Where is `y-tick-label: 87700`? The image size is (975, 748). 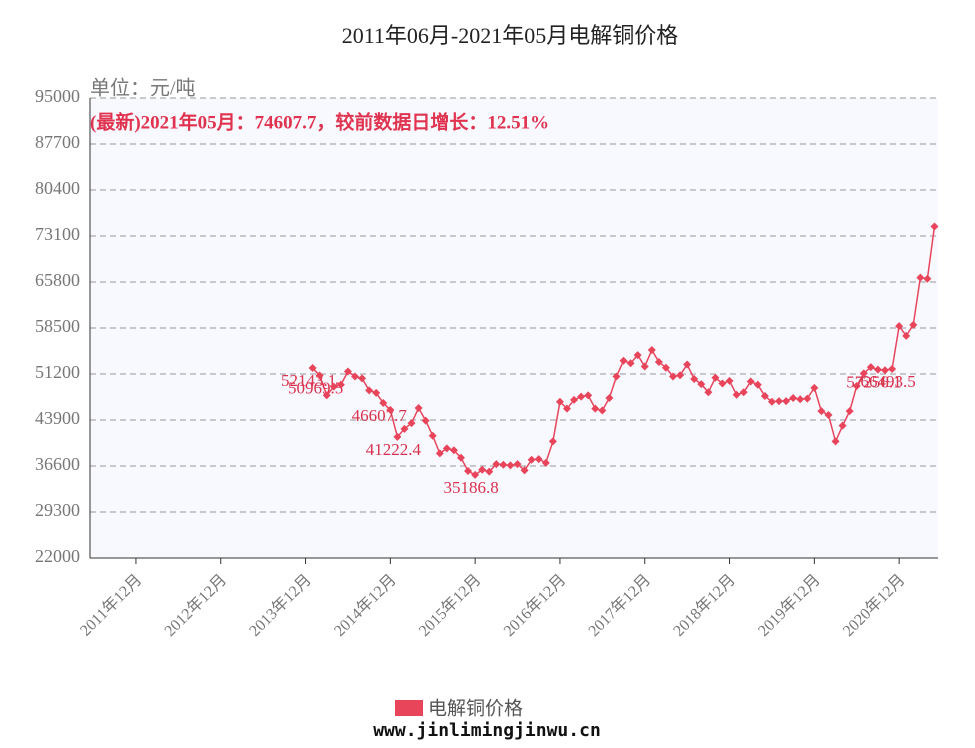
y-tick-label: 87700 is located at coordinates (57, 142).